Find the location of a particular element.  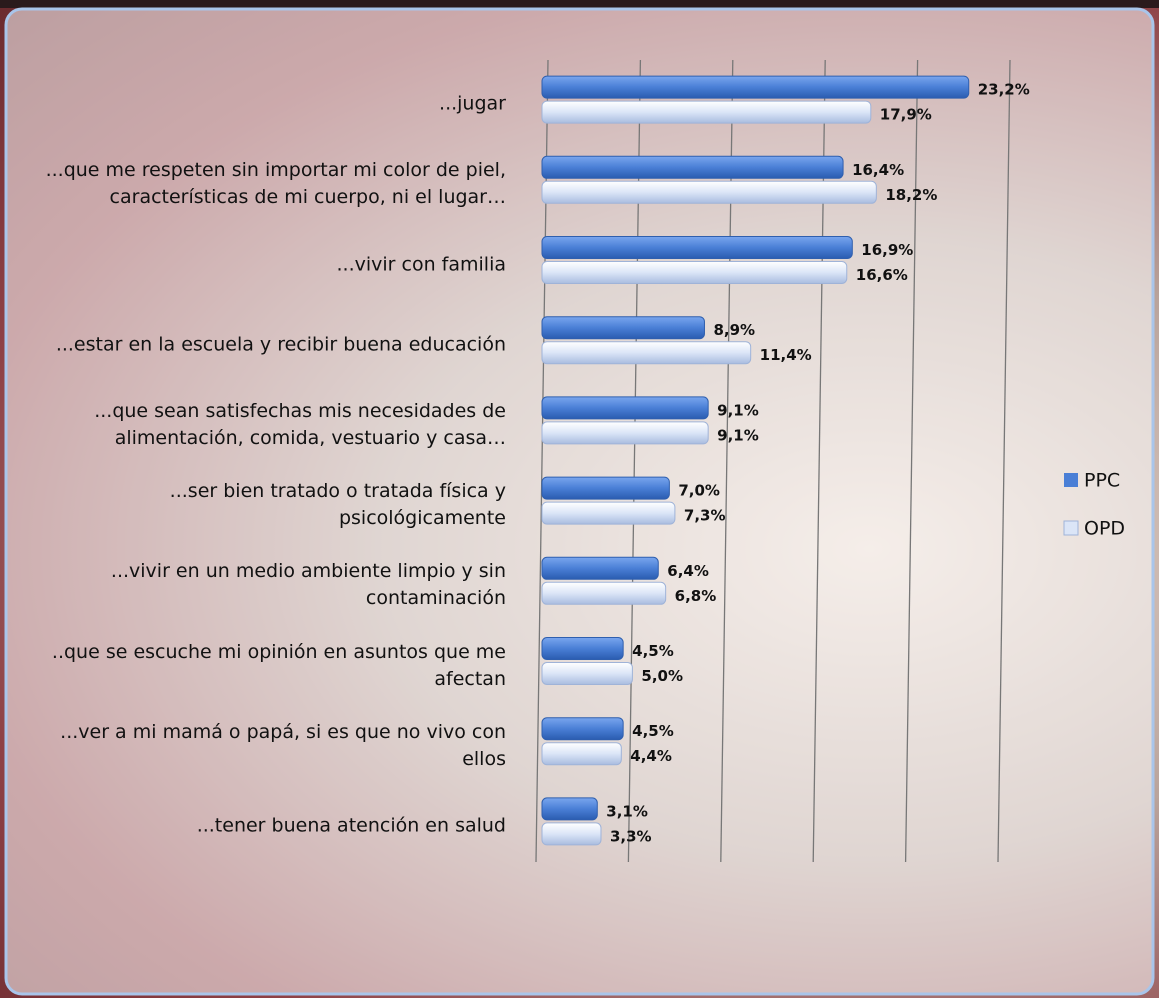

legend-label: PPC is located at coordinates (1102, 481).